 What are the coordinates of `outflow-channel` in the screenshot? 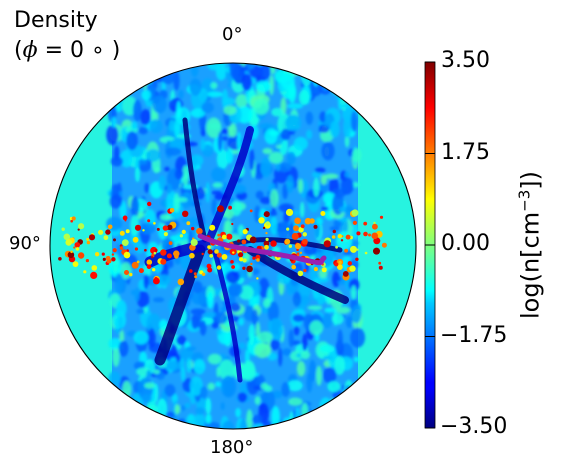 It's located at (195, 180).